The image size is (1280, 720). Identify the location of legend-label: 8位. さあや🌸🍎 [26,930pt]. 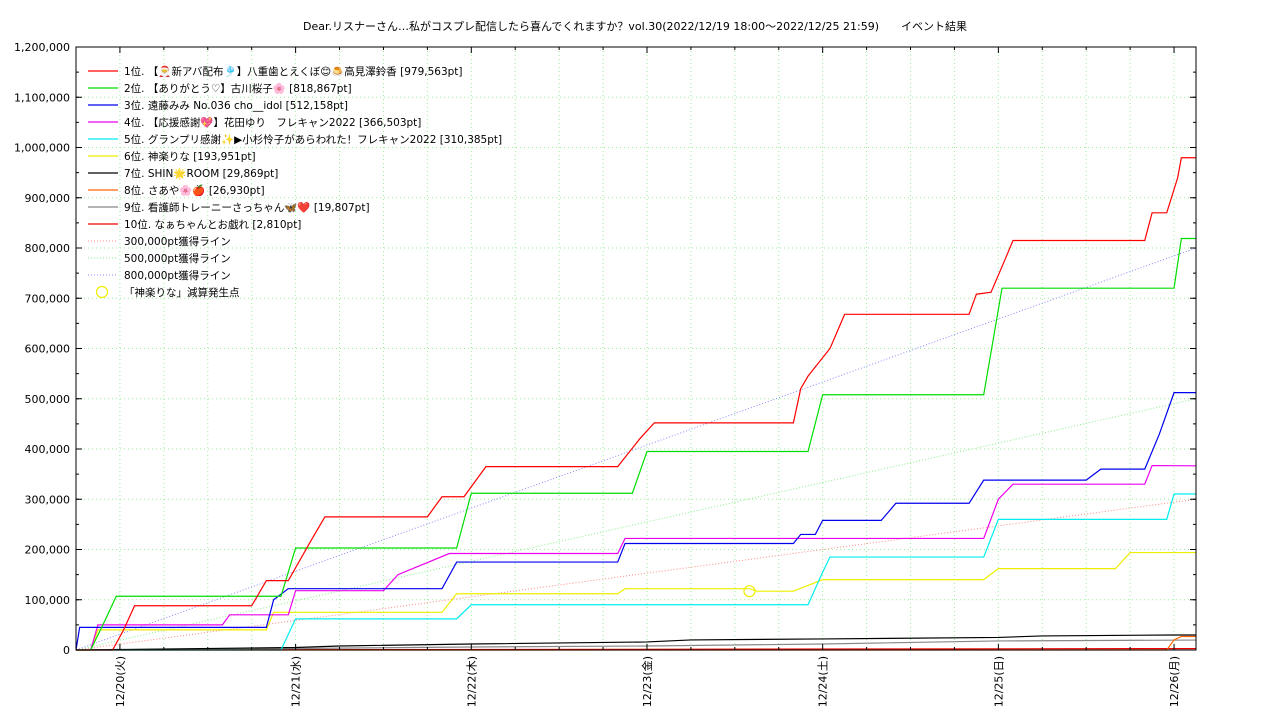
(194, 190).